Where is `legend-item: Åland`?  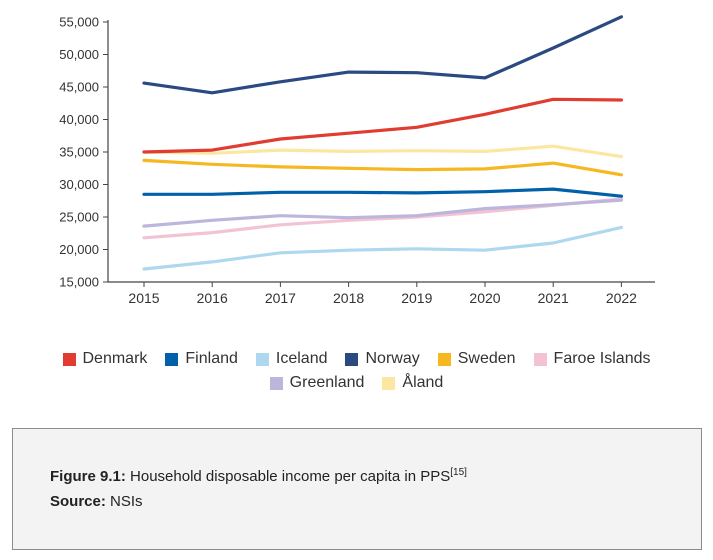
legend-item: Åland is located at coordinates (412, 383).